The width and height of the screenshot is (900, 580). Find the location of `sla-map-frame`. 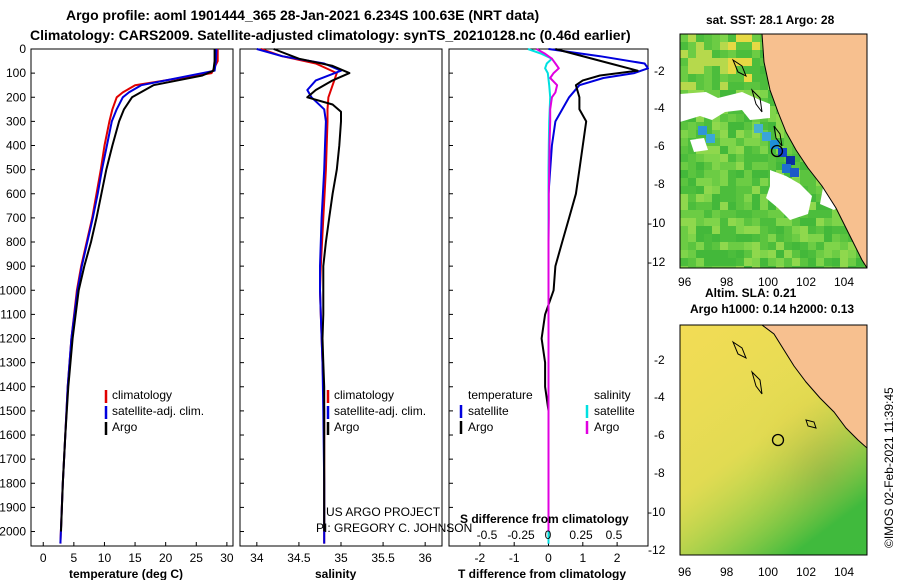

sla-map-frame is located at coordinates (773, 440).